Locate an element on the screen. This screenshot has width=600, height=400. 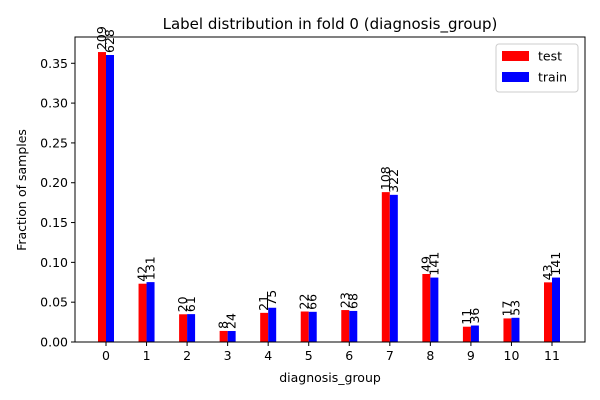
x-tick-label-7: 7 is located at coordinates (390, 355).